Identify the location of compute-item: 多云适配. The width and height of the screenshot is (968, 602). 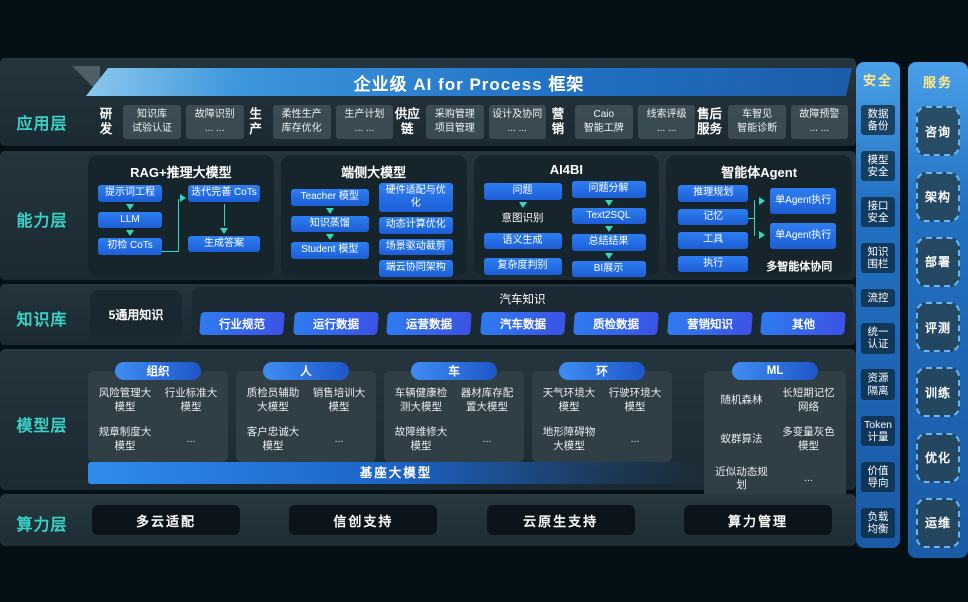
(166, 520).